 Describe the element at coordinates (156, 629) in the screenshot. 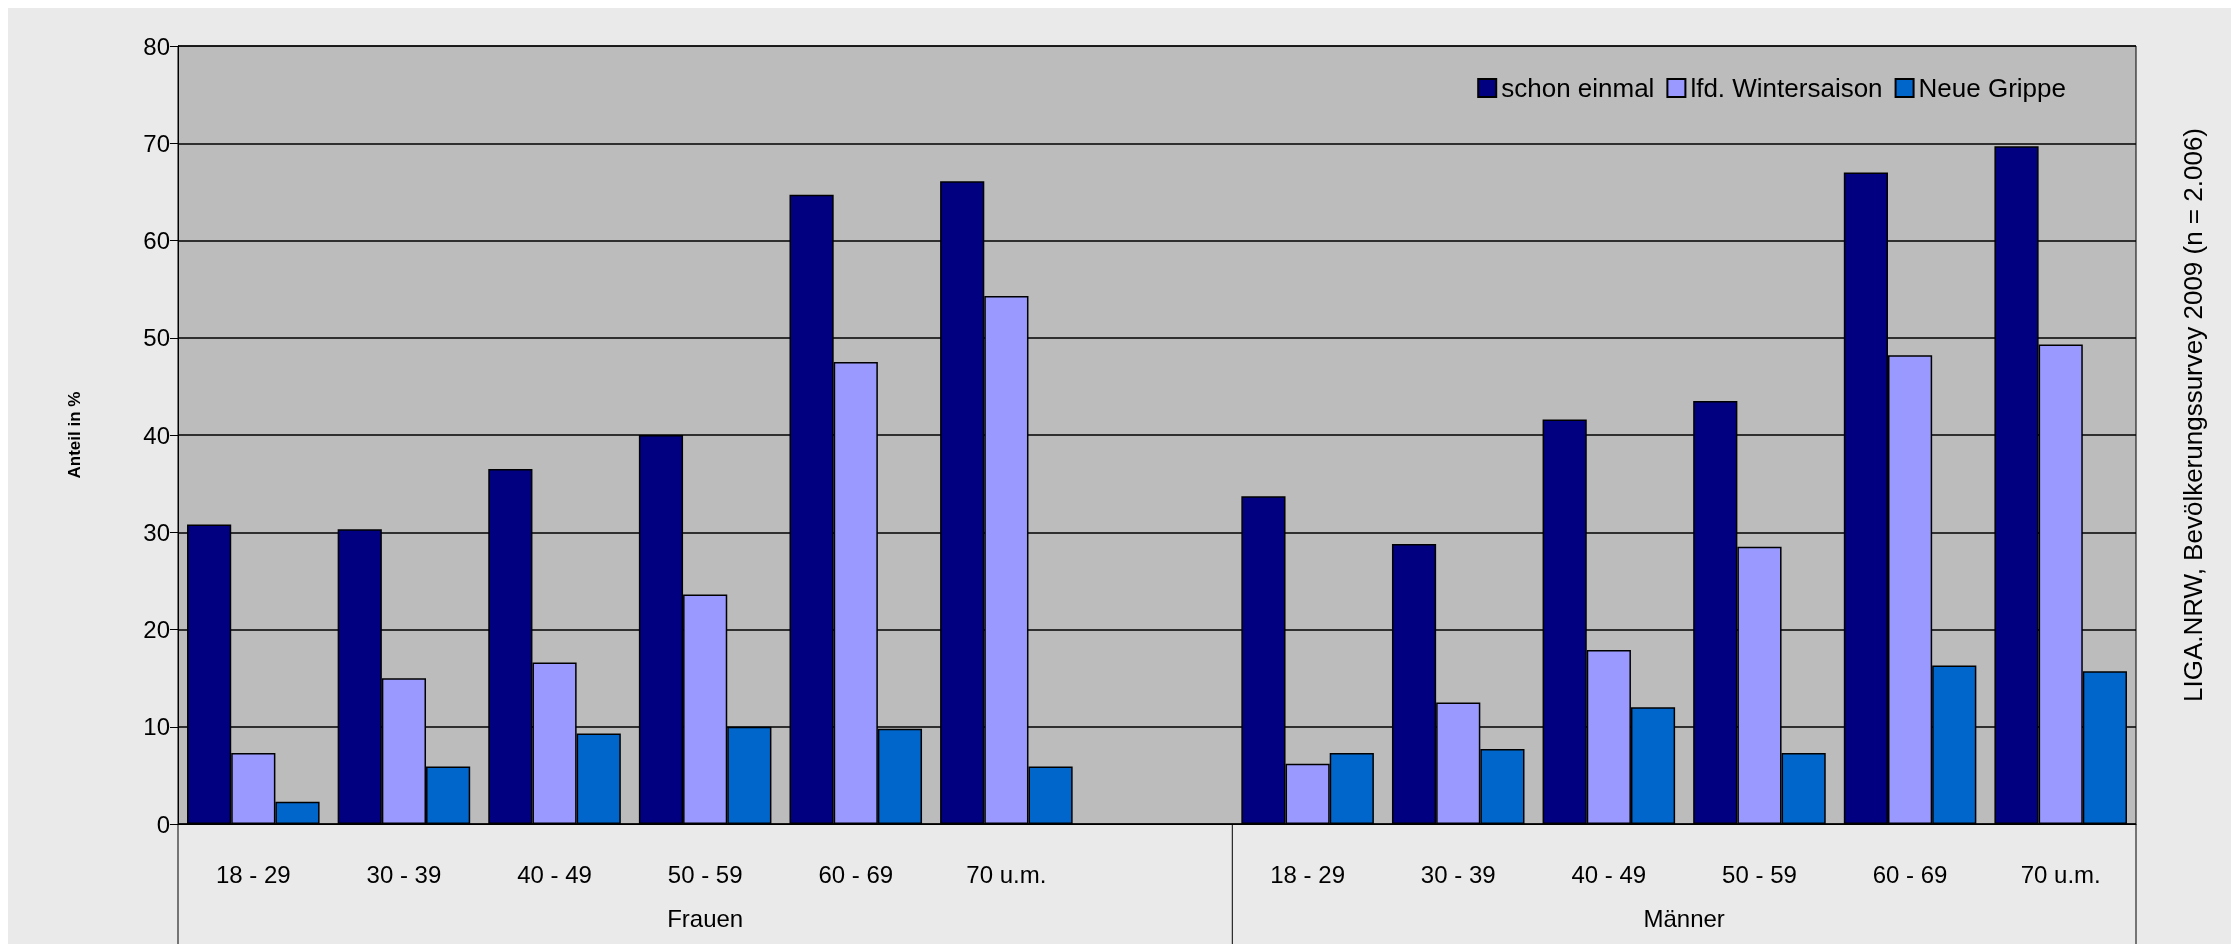

I see `y-tick-label: 20` at that location.